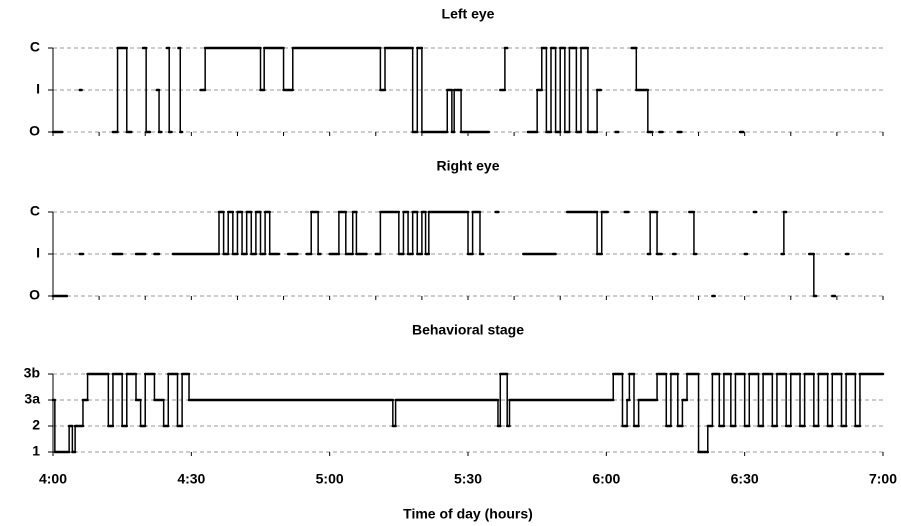 Image resolution: width=901 pixels, height=526 pixels. I want to click on panel-title: Behavioral stage, so click(468, 330).